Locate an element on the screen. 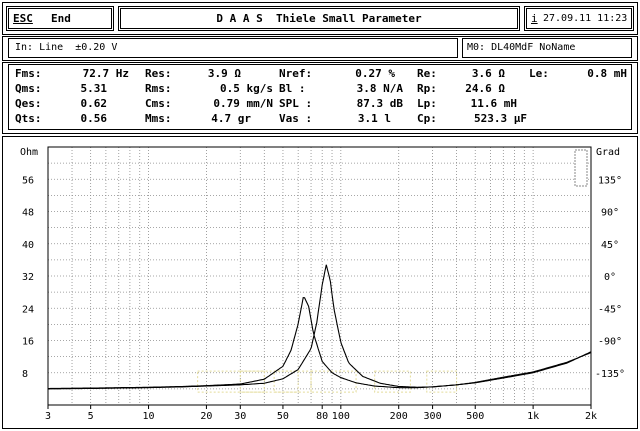 The image size is (640, 431). param-label: Qes: is located at coordinates (28, 103).